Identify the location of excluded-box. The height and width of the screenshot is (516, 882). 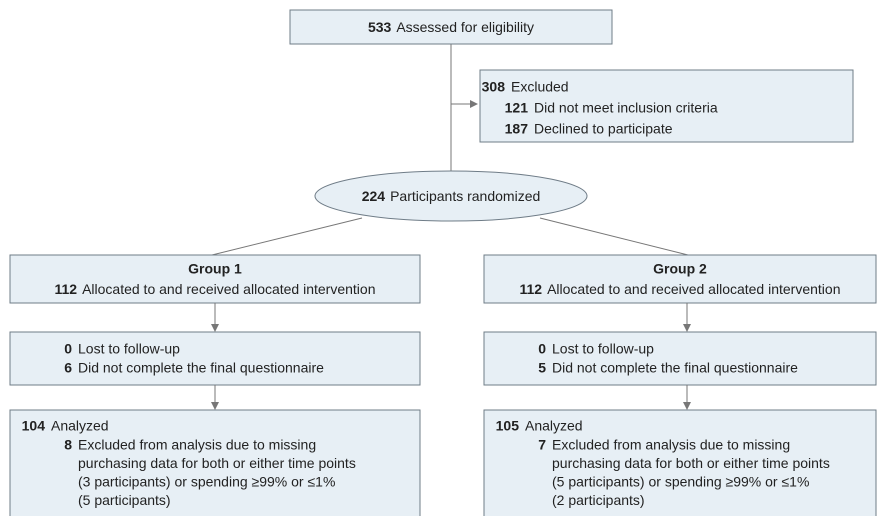
(666, 106).